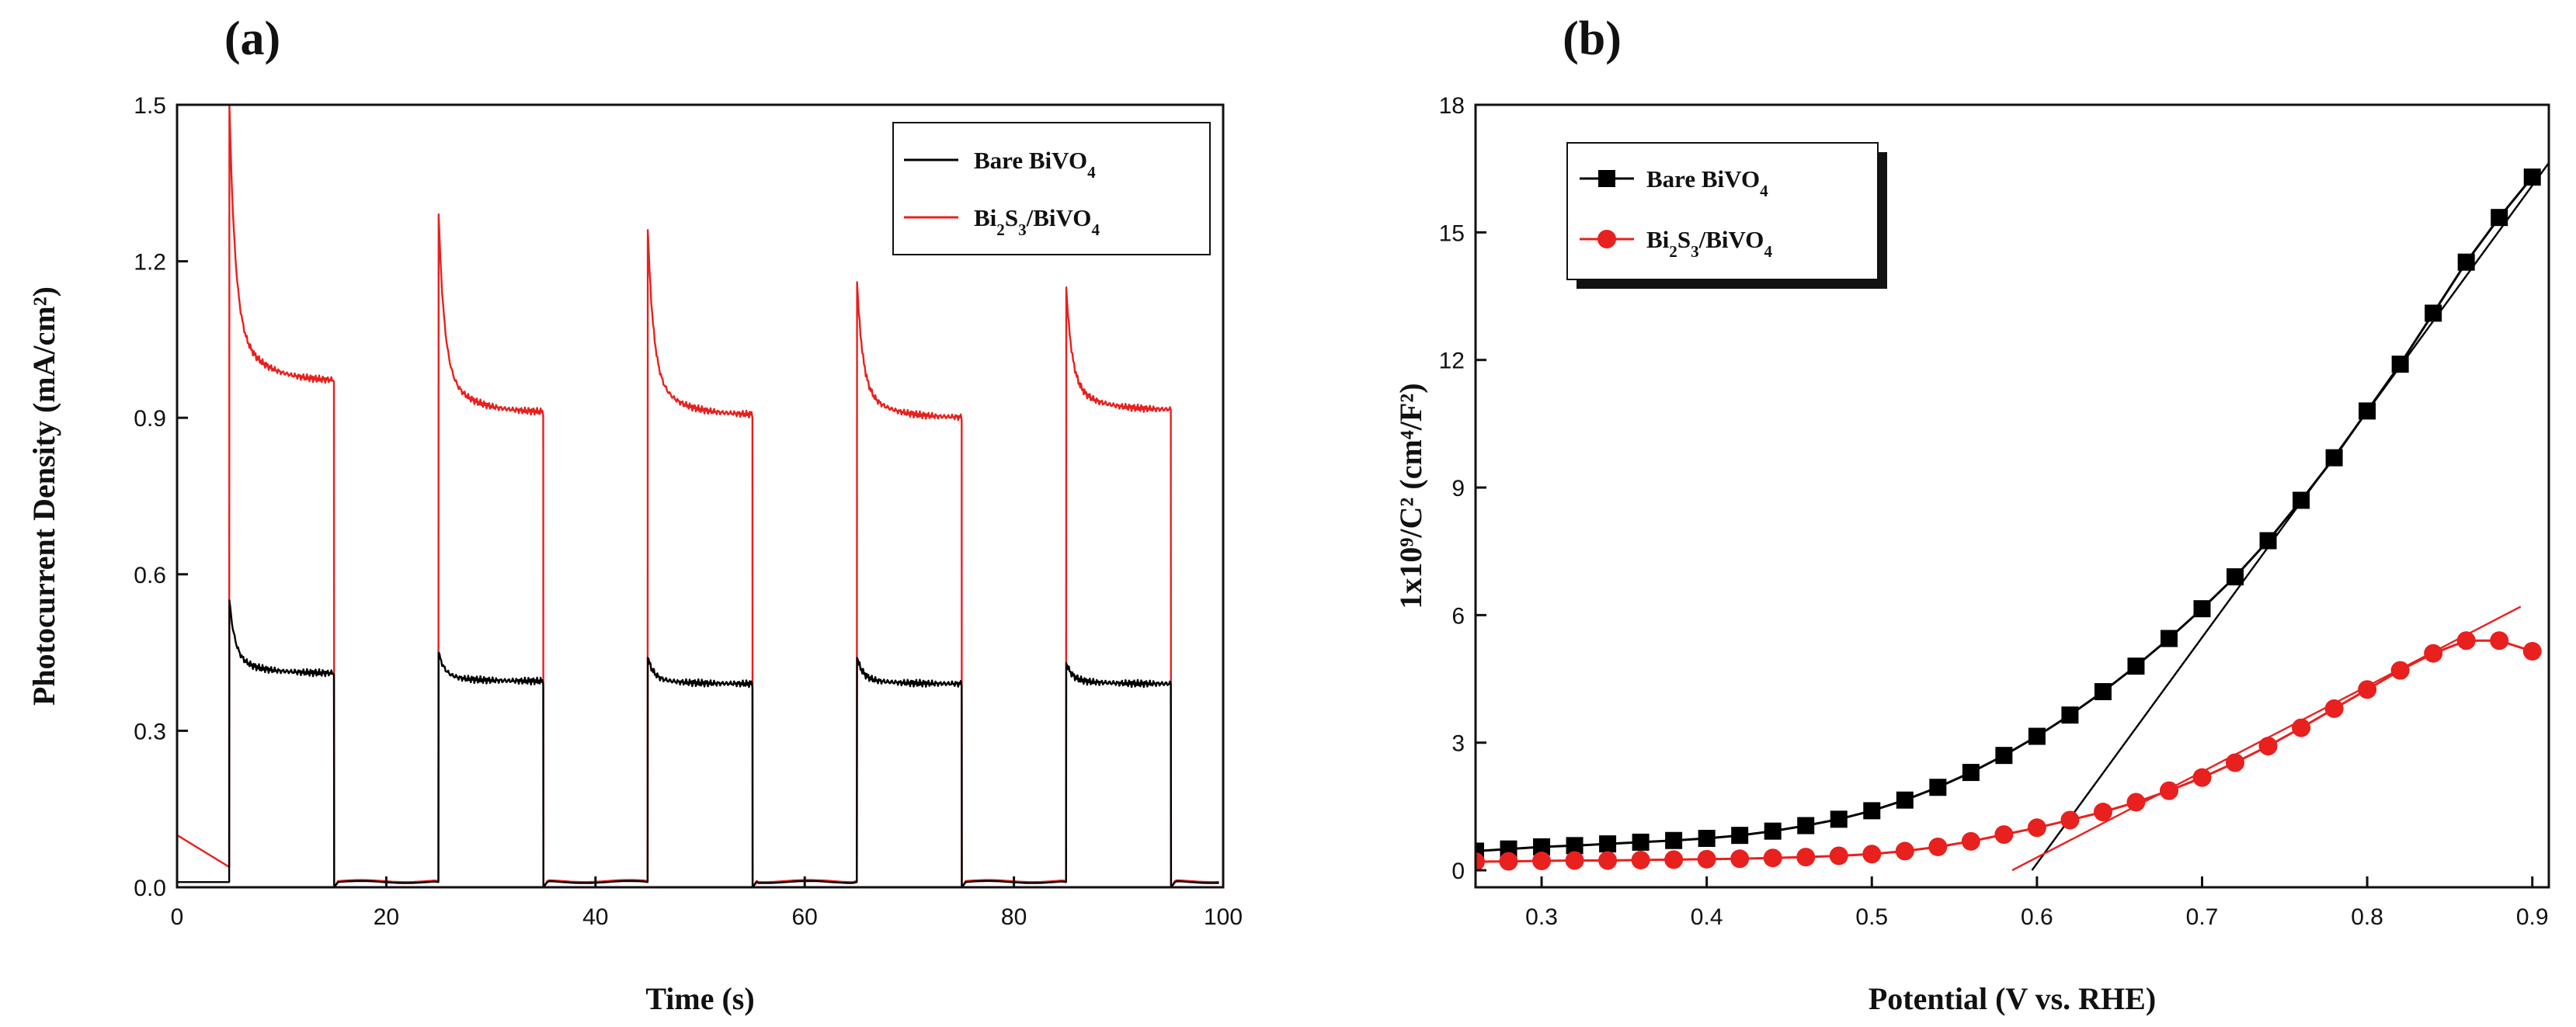 The width and height of the screenshot is (2576, 1027). I want to click on y-tick-label: 0.6, so click(150, 575).